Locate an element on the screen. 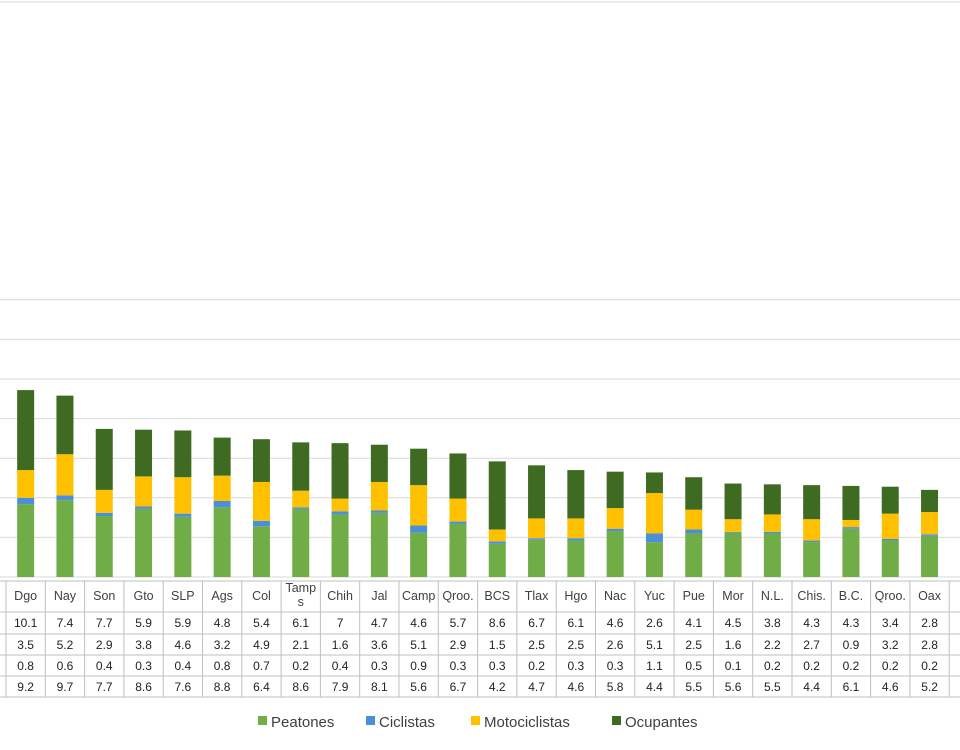 The height and width of the screenshot is (750, 960). table-cell: 6.7 is located at coordinates (536, 623).